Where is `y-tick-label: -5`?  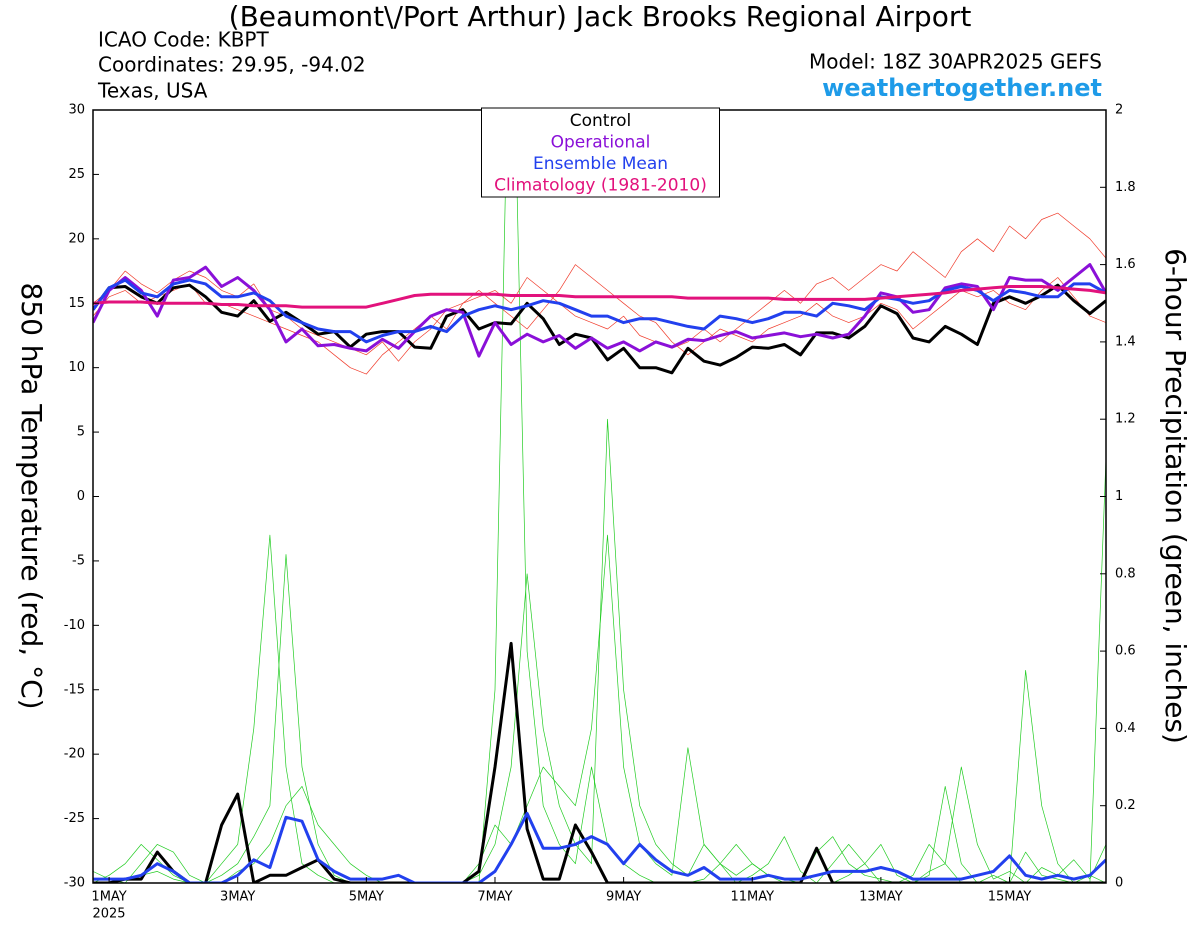
y-tick-label: -5 is located at coordinates (78, 560).